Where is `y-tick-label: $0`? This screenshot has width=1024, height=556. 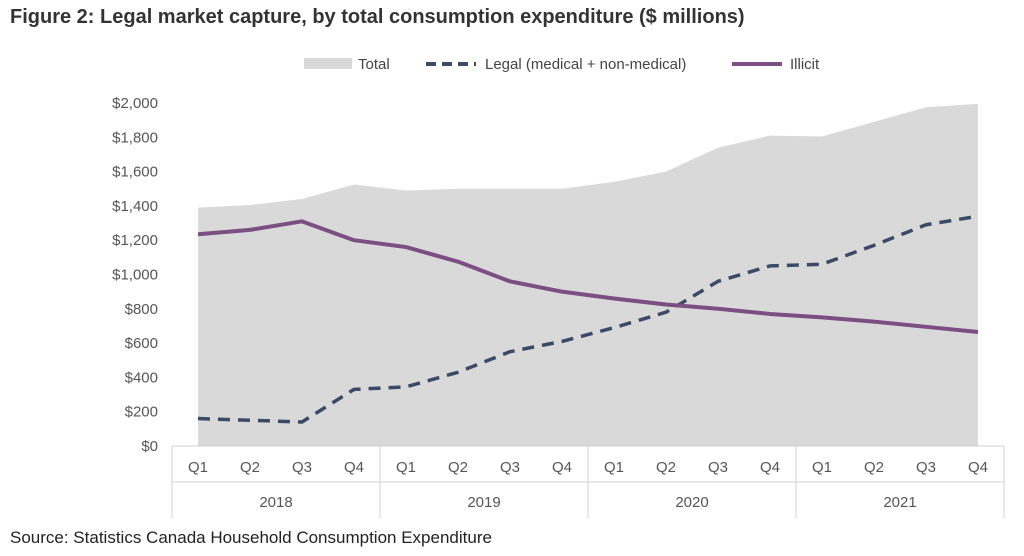
y-tick-label: $0 is located at coordinates (149, 446).